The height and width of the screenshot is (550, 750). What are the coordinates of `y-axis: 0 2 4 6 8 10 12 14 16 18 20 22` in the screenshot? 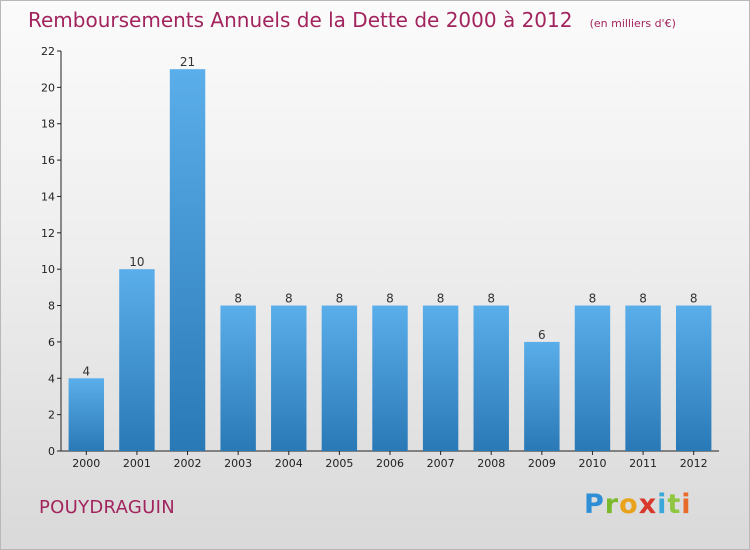 It's located at (51, 251).